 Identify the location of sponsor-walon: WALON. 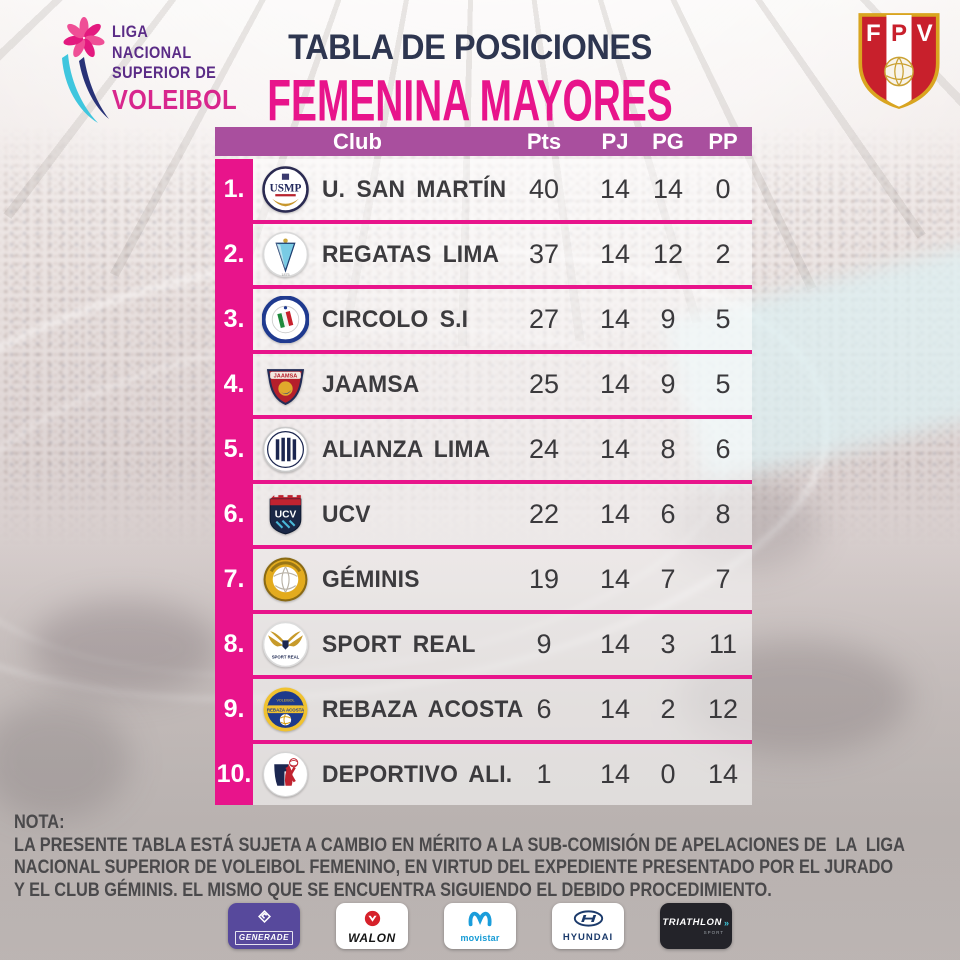
(372, 926).